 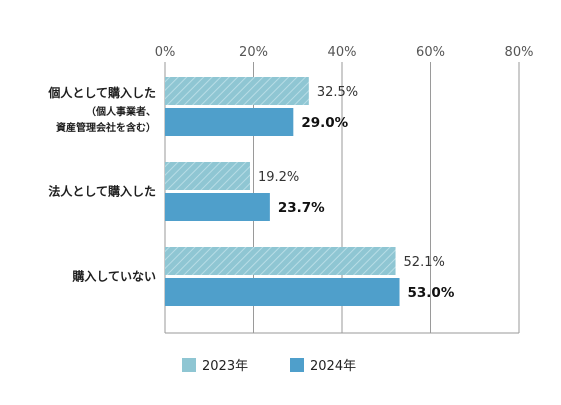 I want to click on value-label: 23.7%, so click(x=301, y=208).